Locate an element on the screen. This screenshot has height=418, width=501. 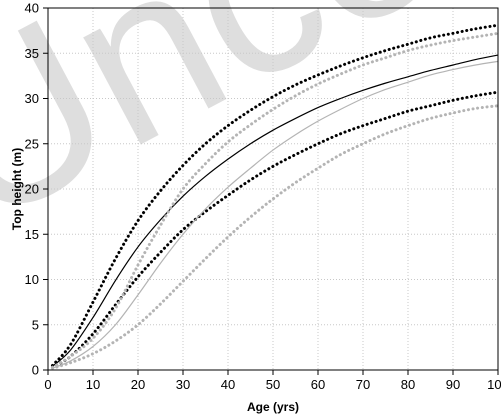
x-tick-label: 40 is located at coordinates (228, 384).